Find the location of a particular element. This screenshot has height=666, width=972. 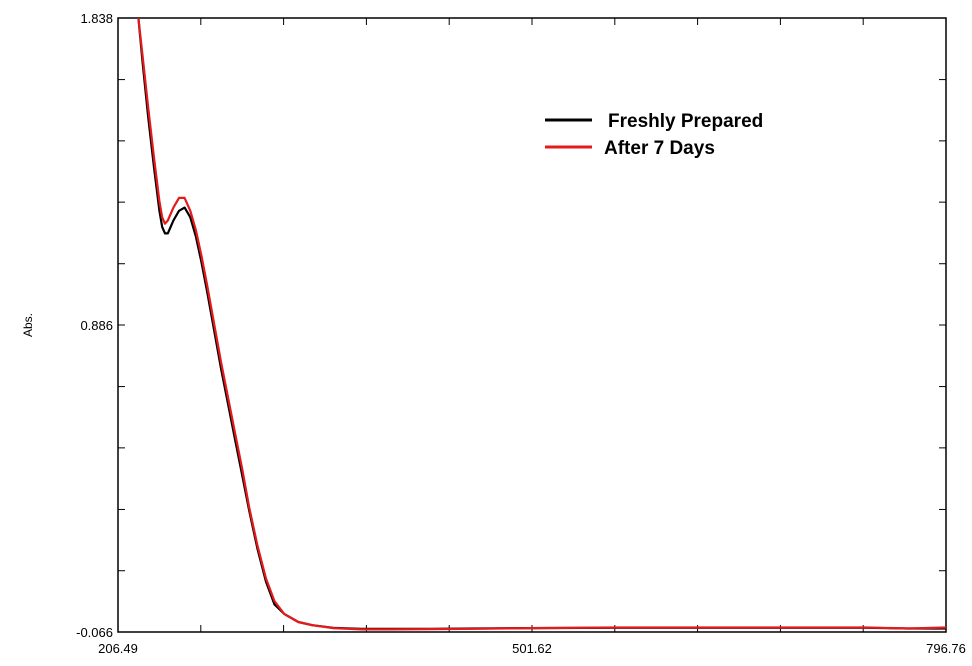

y-tick-label-2: -0.066 is located at coordinates (94, 632).